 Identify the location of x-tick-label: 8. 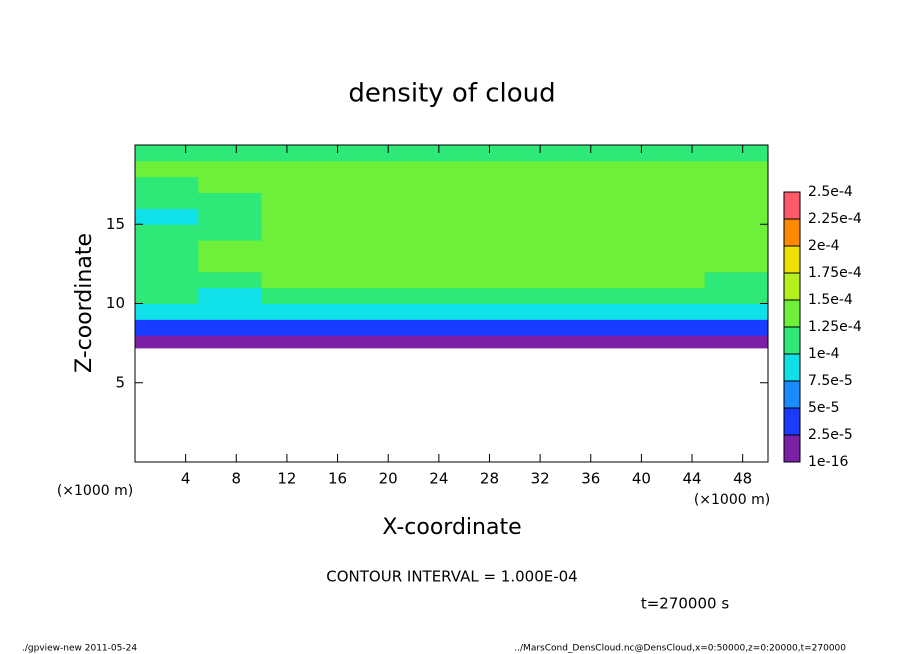
(237, 479).